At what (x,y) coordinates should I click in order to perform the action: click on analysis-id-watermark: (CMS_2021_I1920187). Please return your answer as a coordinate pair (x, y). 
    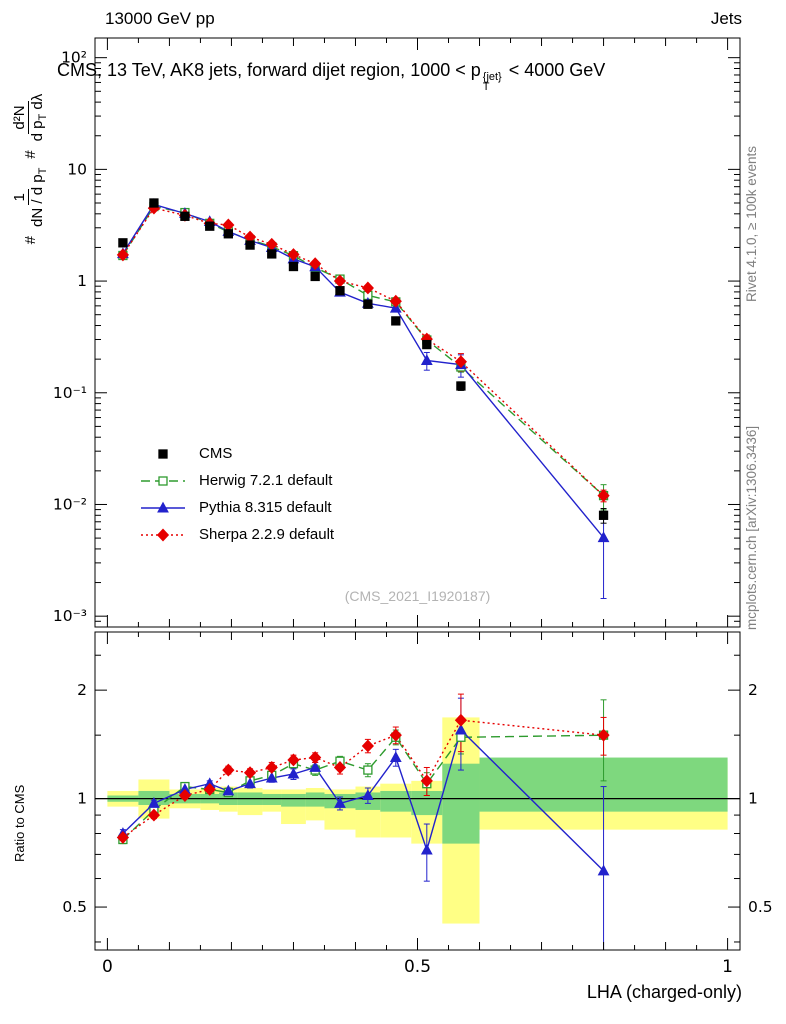
    Looking at the image, I should click on (417, 596).